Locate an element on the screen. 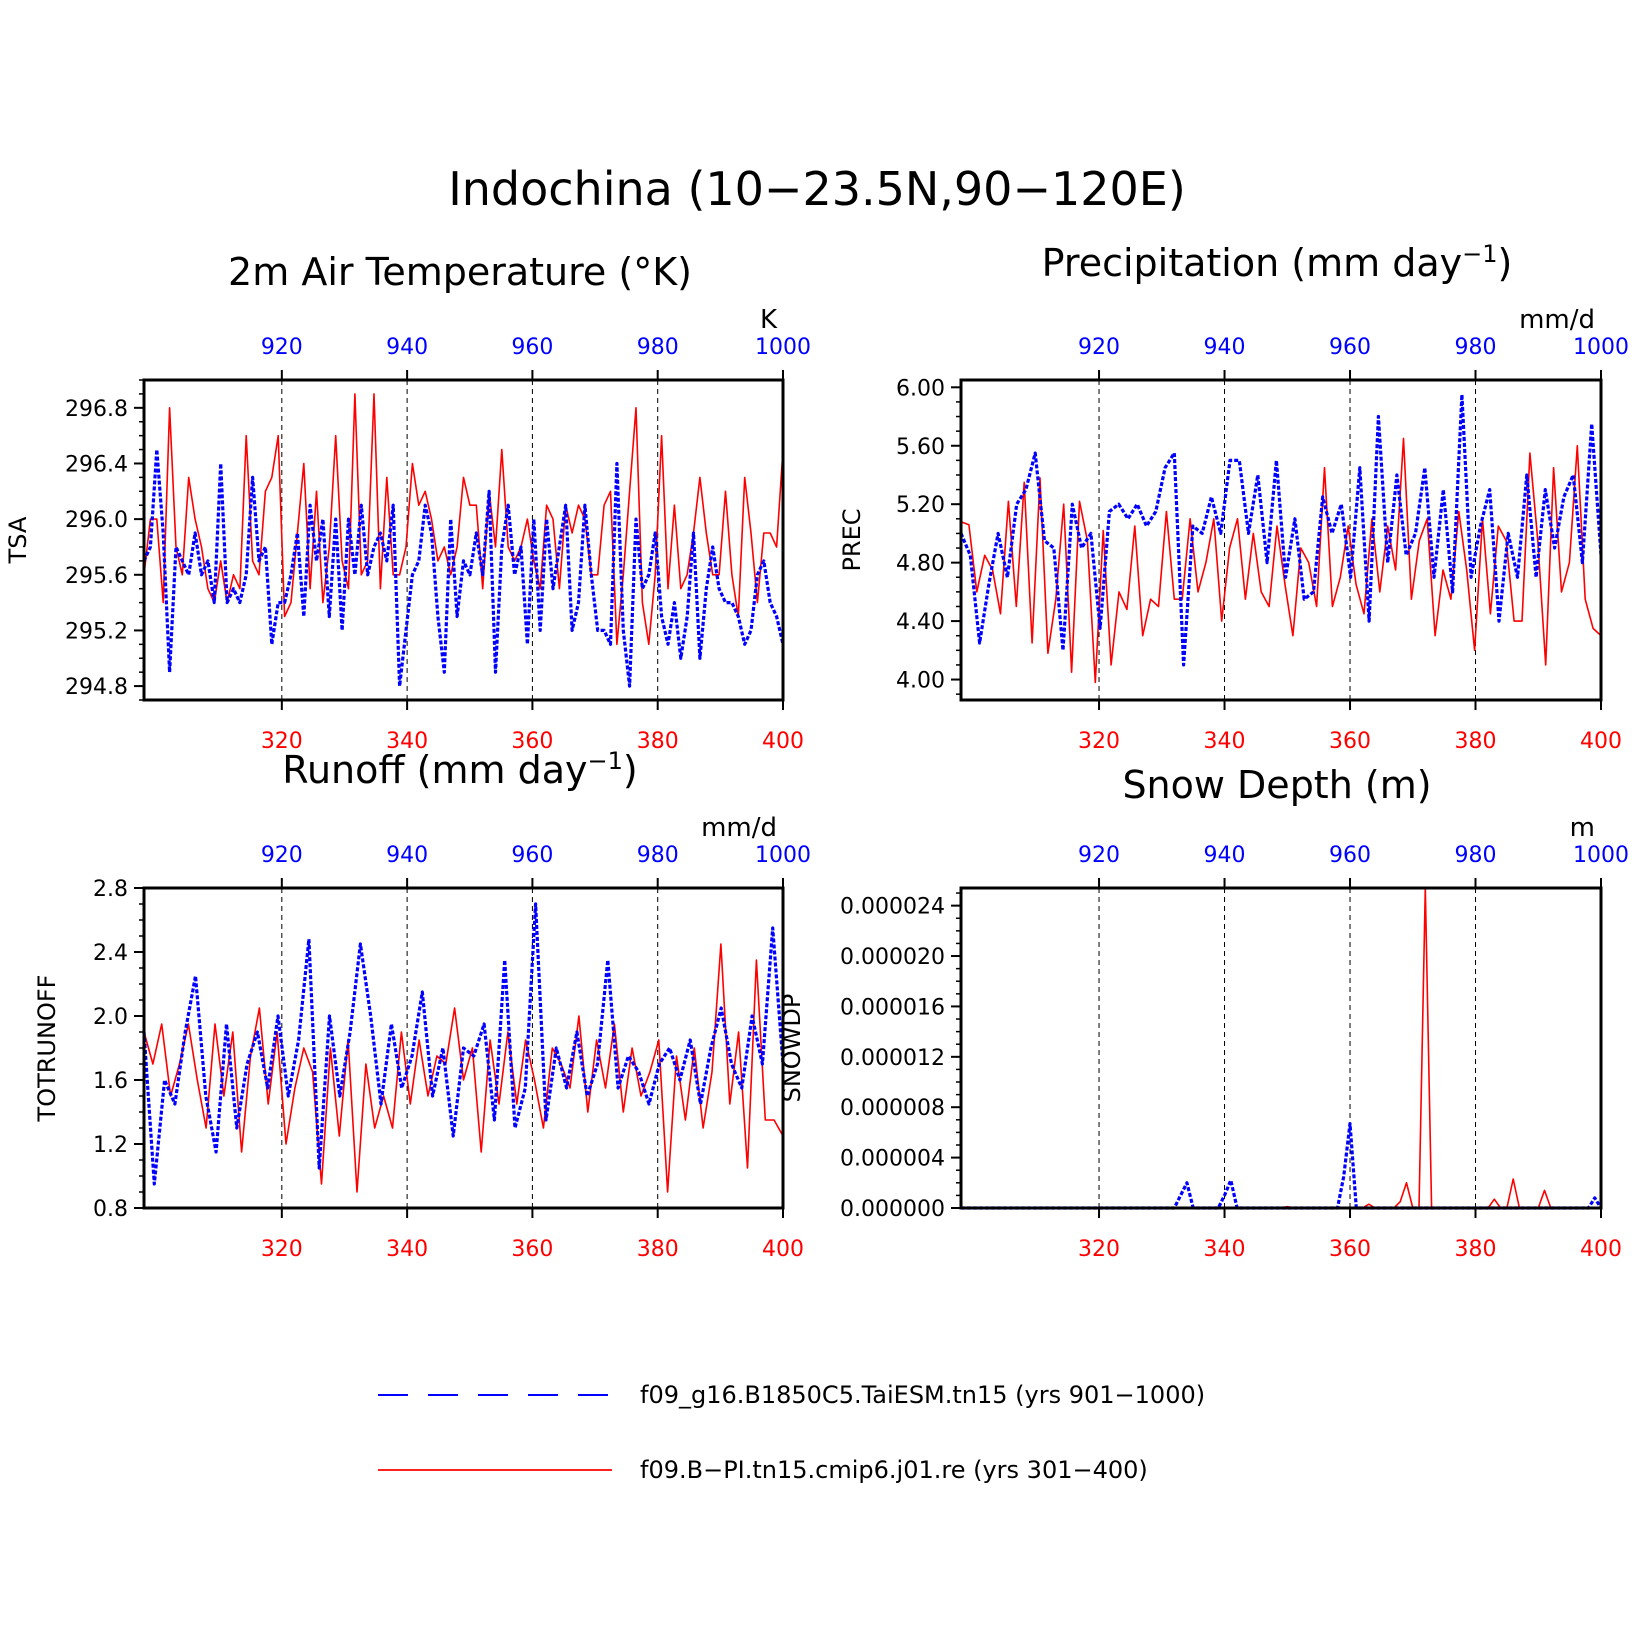  panel-title-2: Runoff (mm day−1) is located at coordinates (459, 769).